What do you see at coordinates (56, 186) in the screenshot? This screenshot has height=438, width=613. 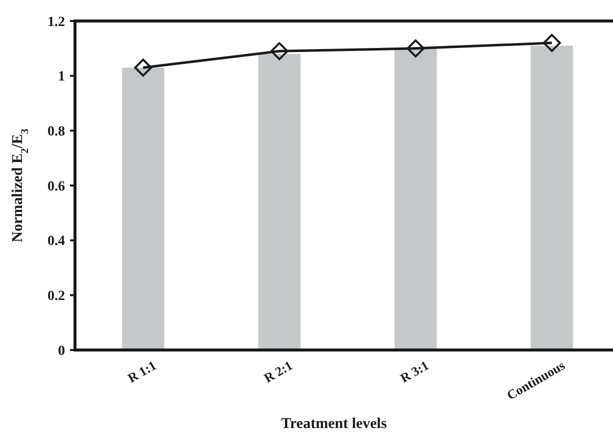 I see `y-tick-label: 0.6` at bounding box center [56, 186].